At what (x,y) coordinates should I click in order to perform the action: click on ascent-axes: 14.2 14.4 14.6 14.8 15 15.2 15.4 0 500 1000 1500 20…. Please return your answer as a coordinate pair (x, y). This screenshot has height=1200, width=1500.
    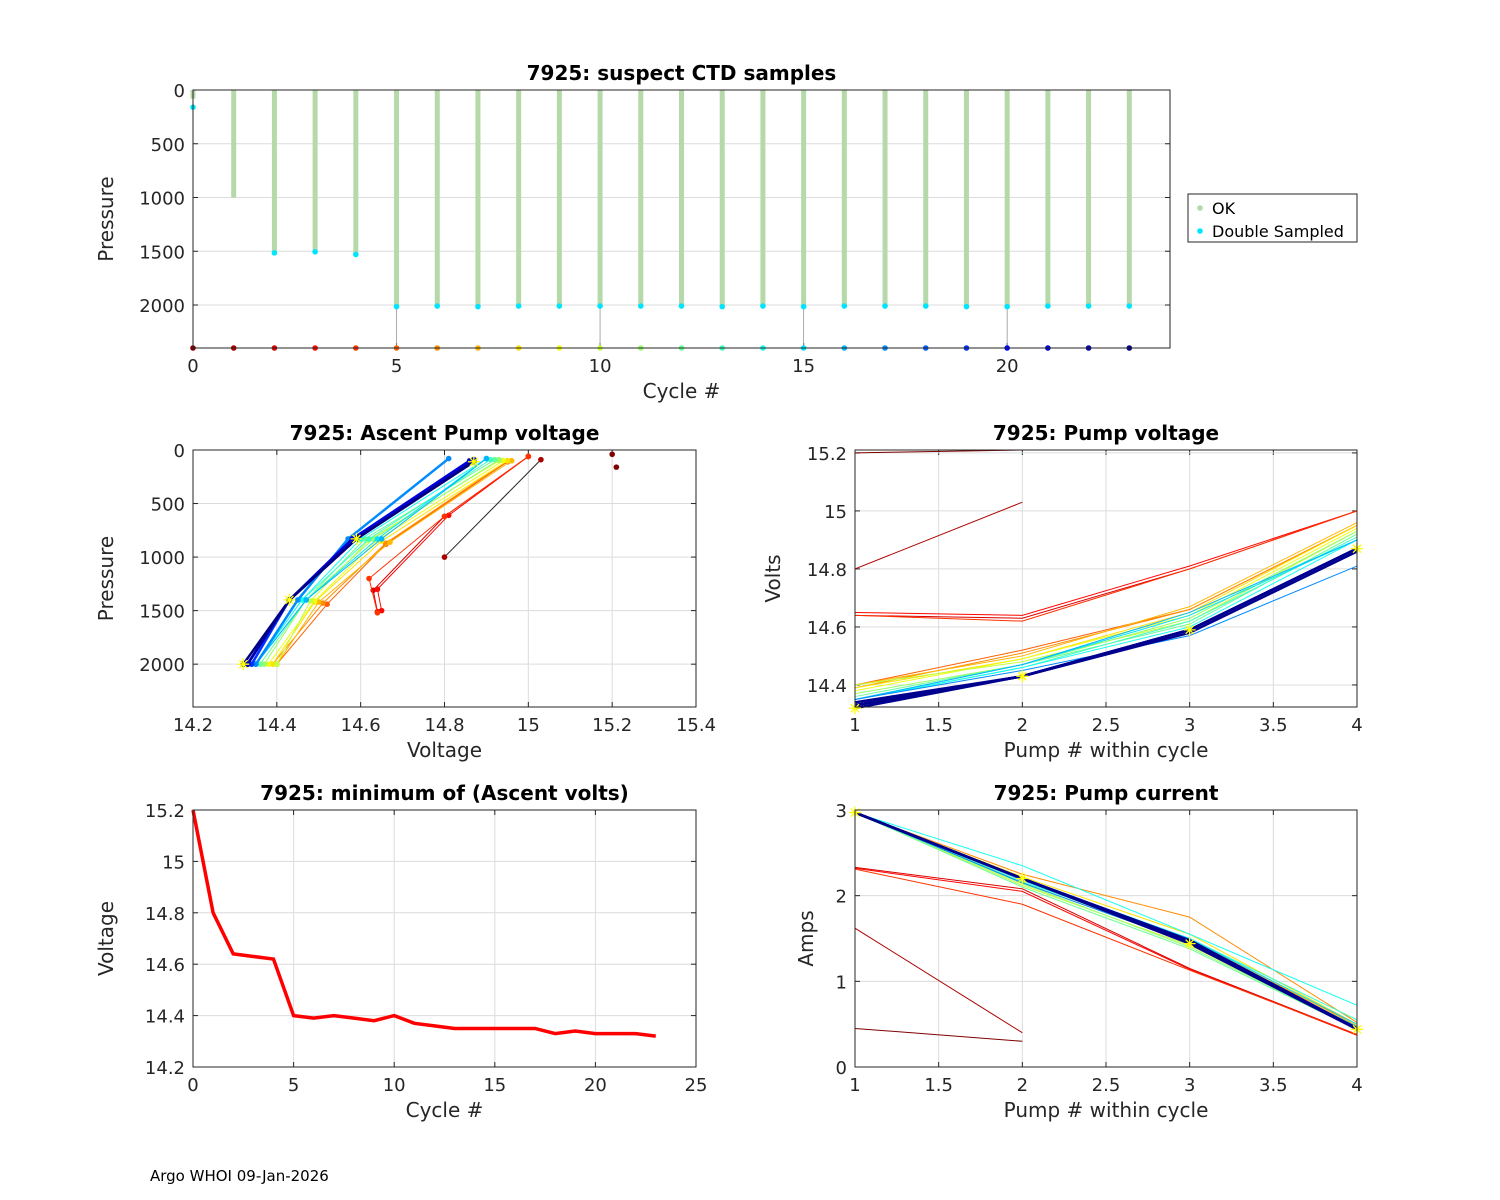
    Looking at the image, I should click on (405, 591).